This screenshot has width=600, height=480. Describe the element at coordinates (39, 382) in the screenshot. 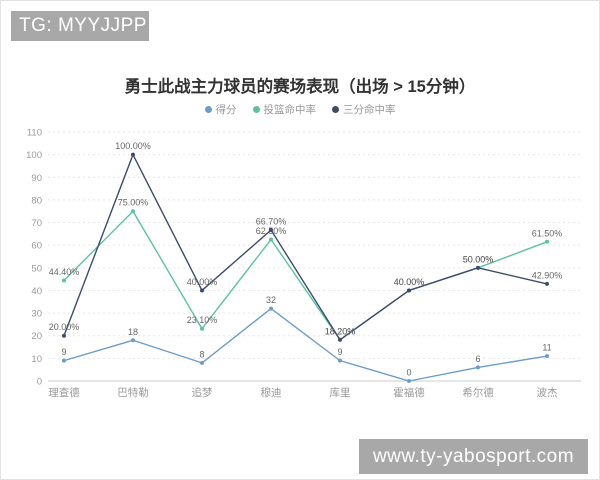

I see `y-tick-label: 0` at that location.